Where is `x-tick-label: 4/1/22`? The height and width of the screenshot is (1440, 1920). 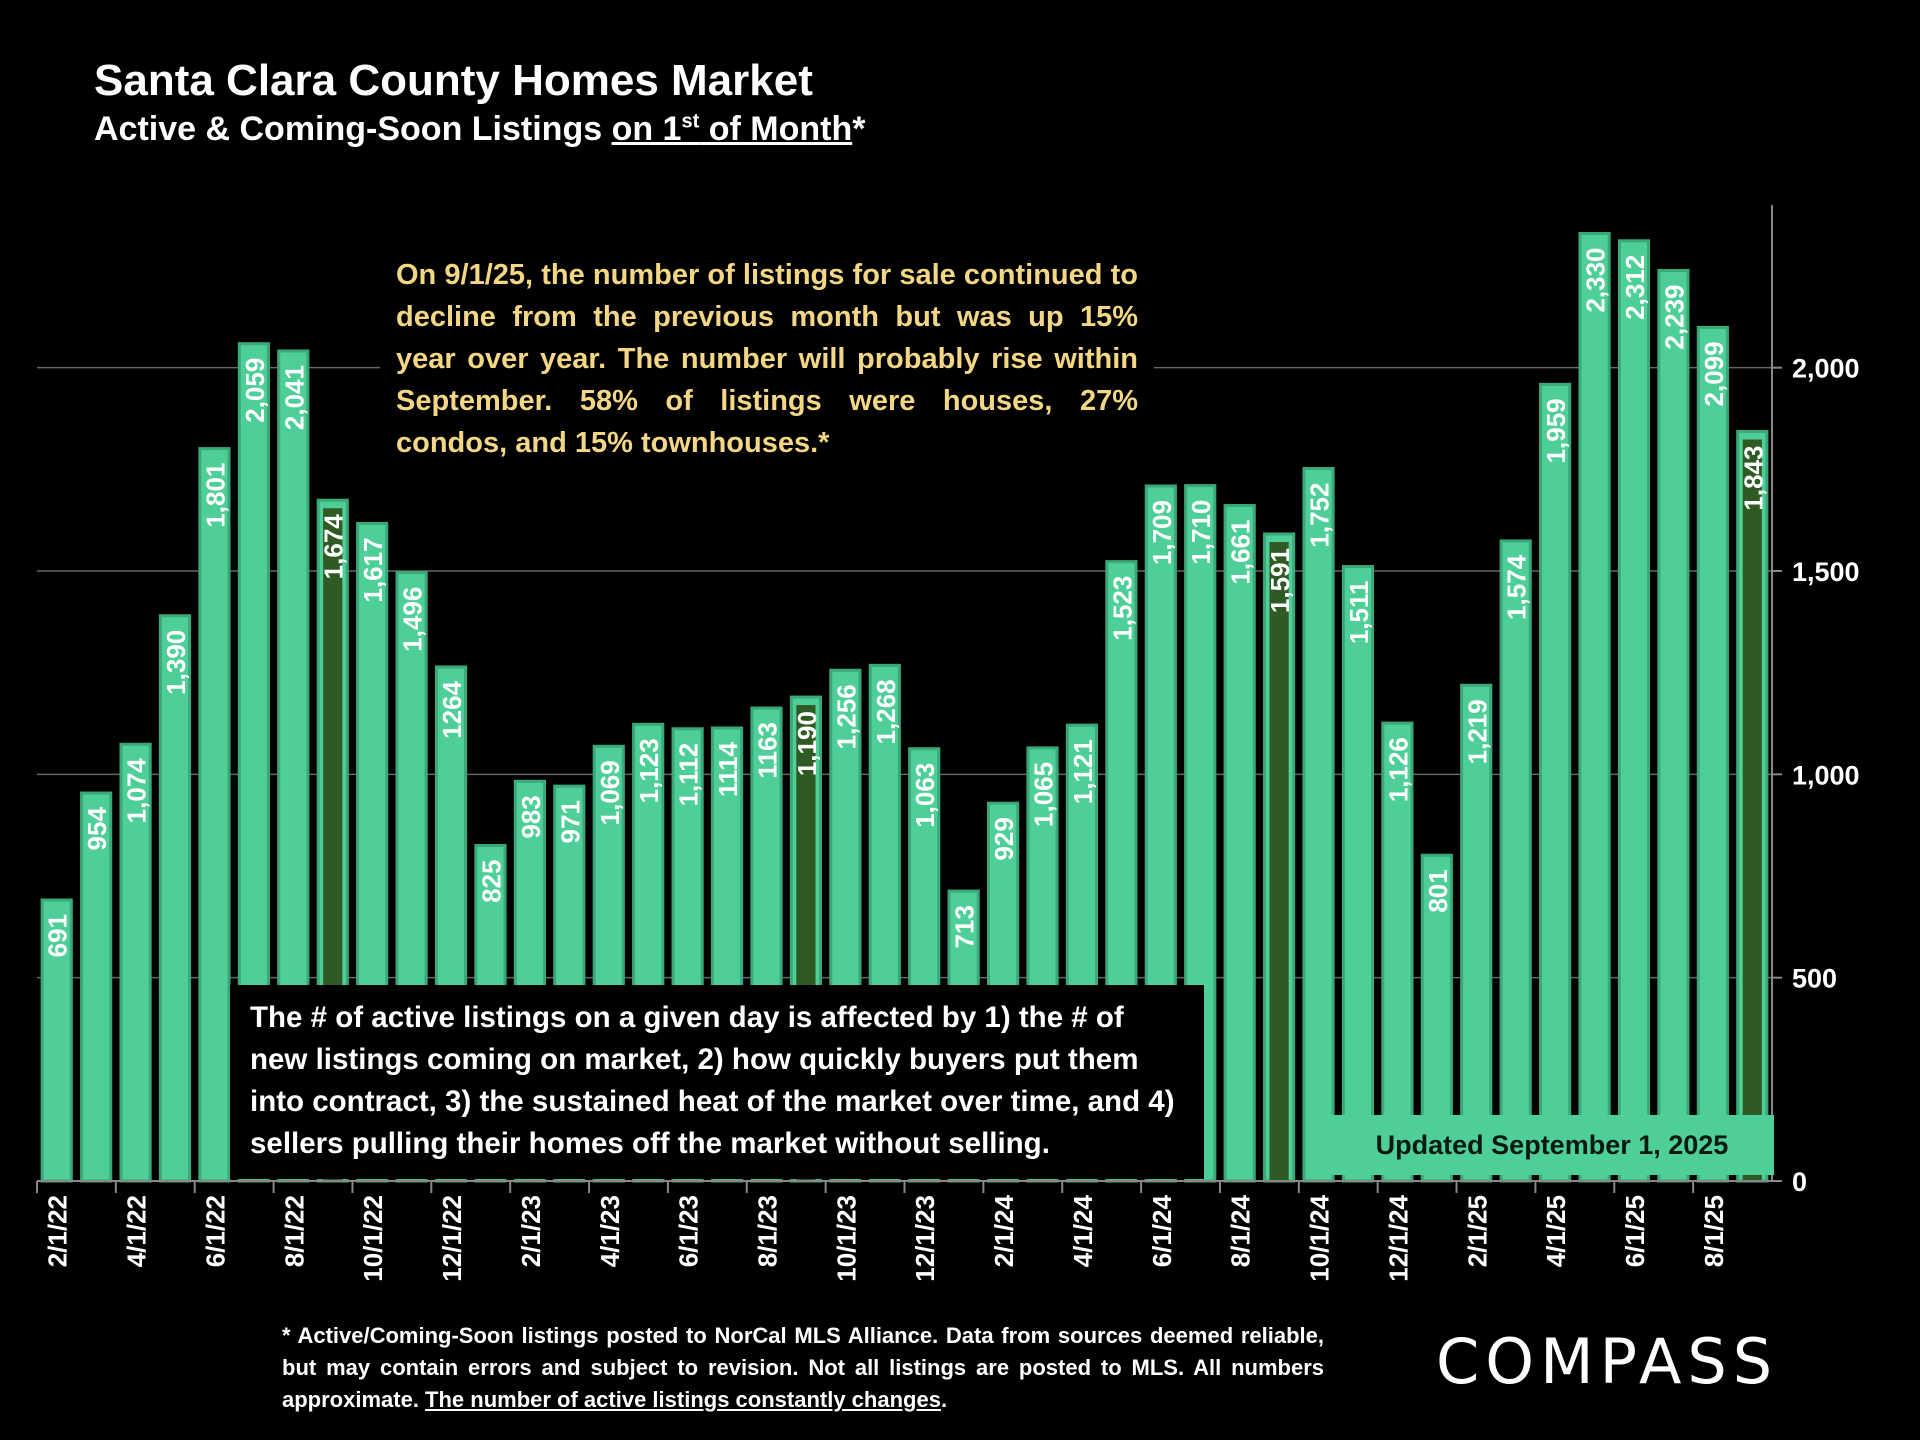 x-tick-label: 4/1/22 is located at coordinates (137, 1231).